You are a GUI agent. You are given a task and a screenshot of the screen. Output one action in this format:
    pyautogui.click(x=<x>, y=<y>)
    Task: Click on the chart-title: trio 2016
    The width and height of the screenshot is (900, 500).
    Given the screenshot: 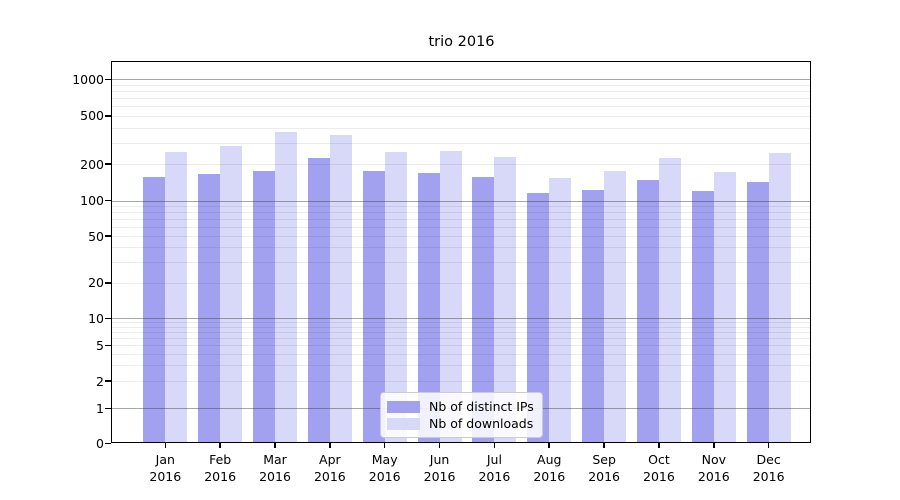 What is the action you would take?
    pyautogui.click(x=461, y=42)
    